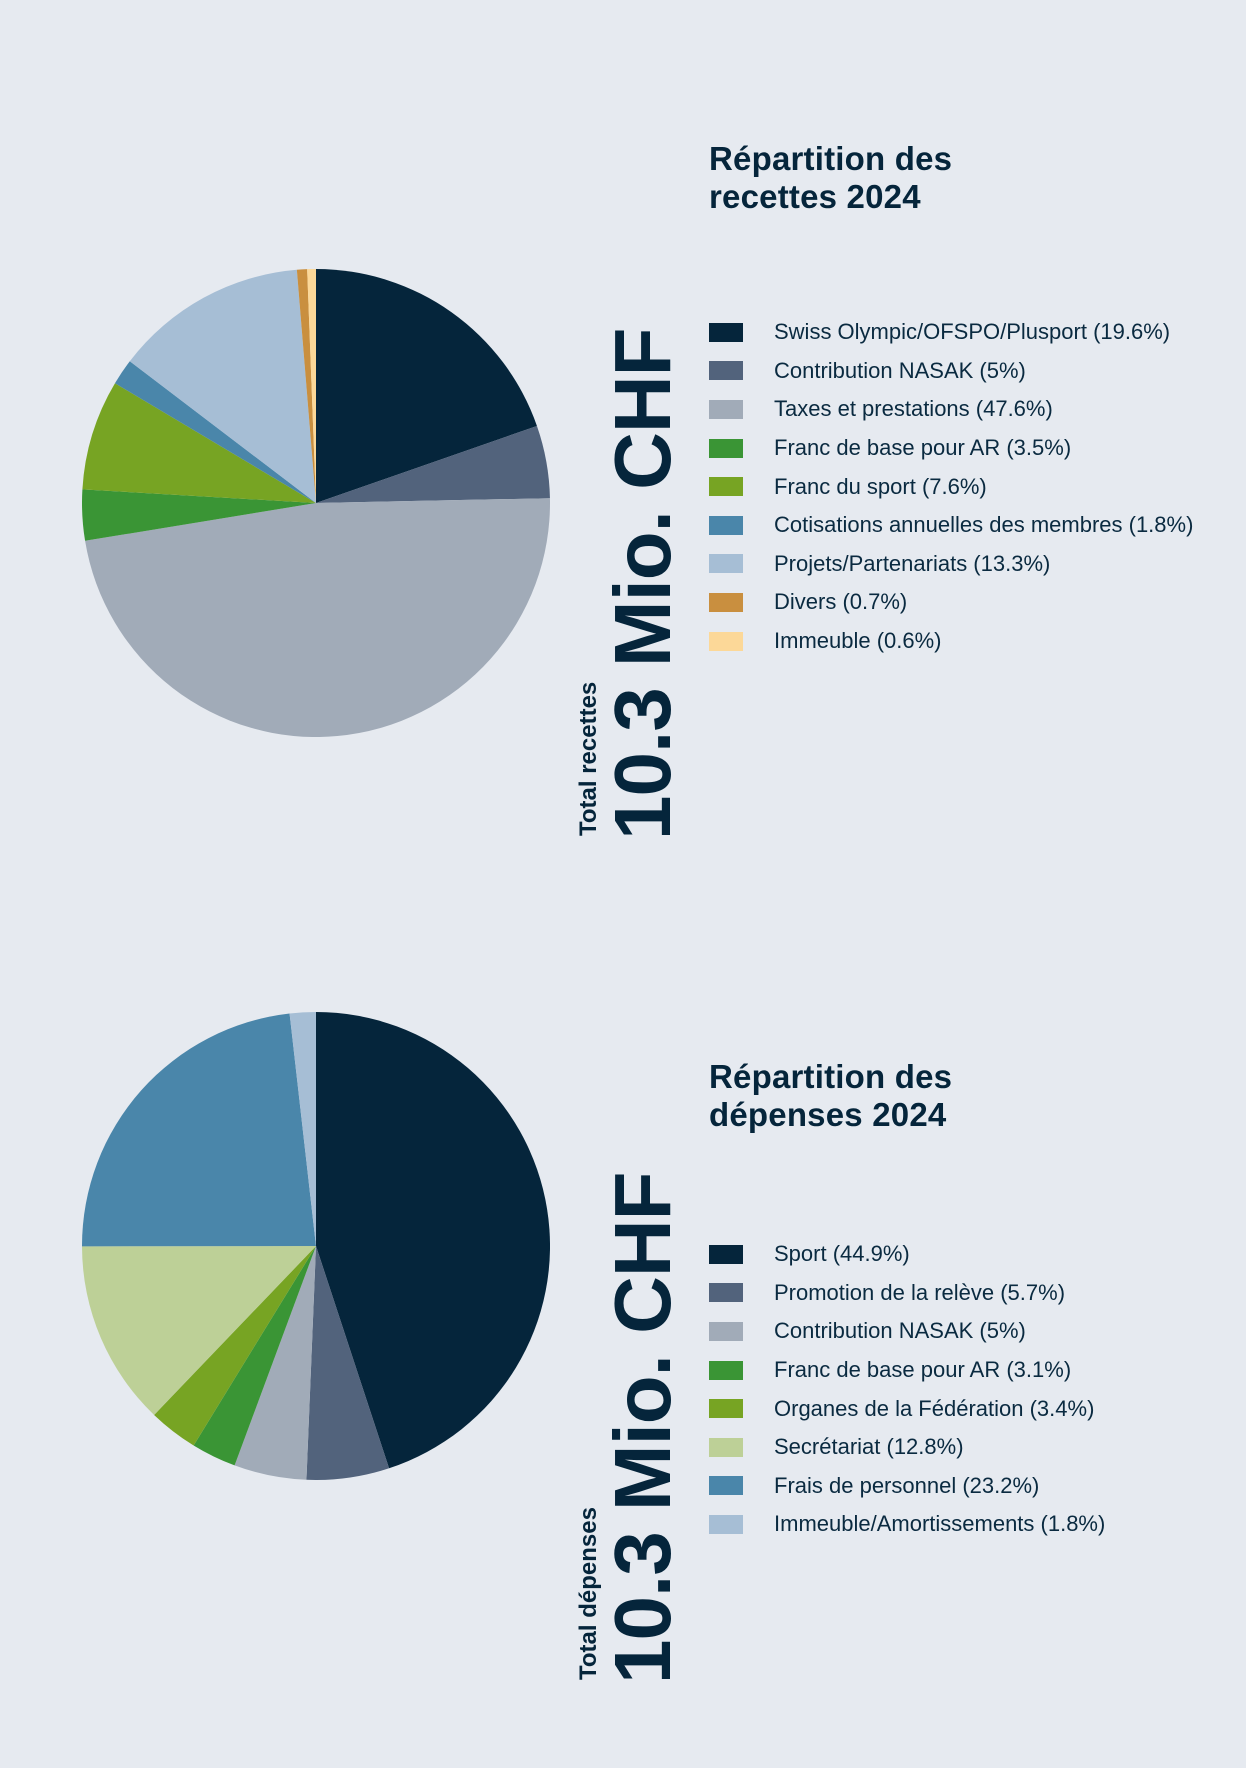 The height and width of the screenshot is (1768, 1246). What do you see at coordinates (912, 563) in the screenshot?
I see `income-legend-label-7: Projets/Partenariats (13.3%)` at bounding box center [912, 563].